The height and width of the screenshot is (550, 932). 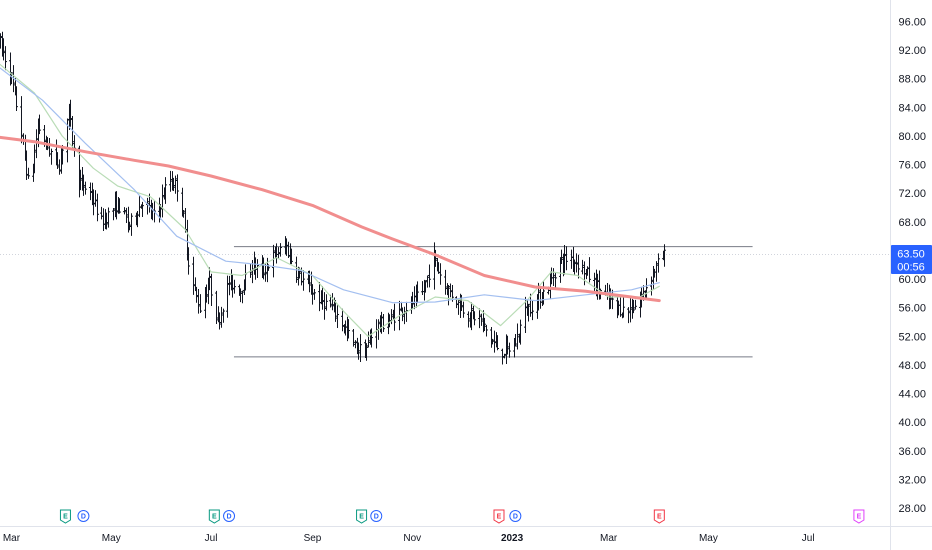 I want to click on price-label-value: 63.50, so click(x=911, y=255).